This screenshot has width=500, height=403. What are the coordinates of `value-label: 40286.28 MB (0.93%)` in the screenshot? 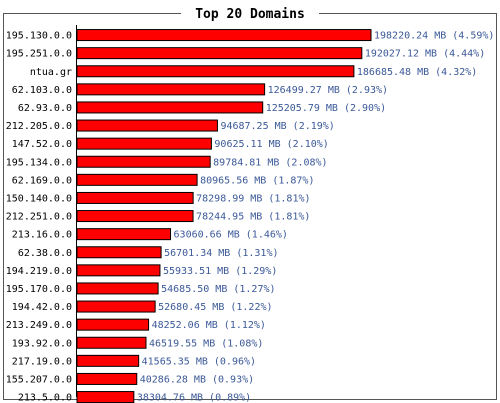 It's located at (197, 379).